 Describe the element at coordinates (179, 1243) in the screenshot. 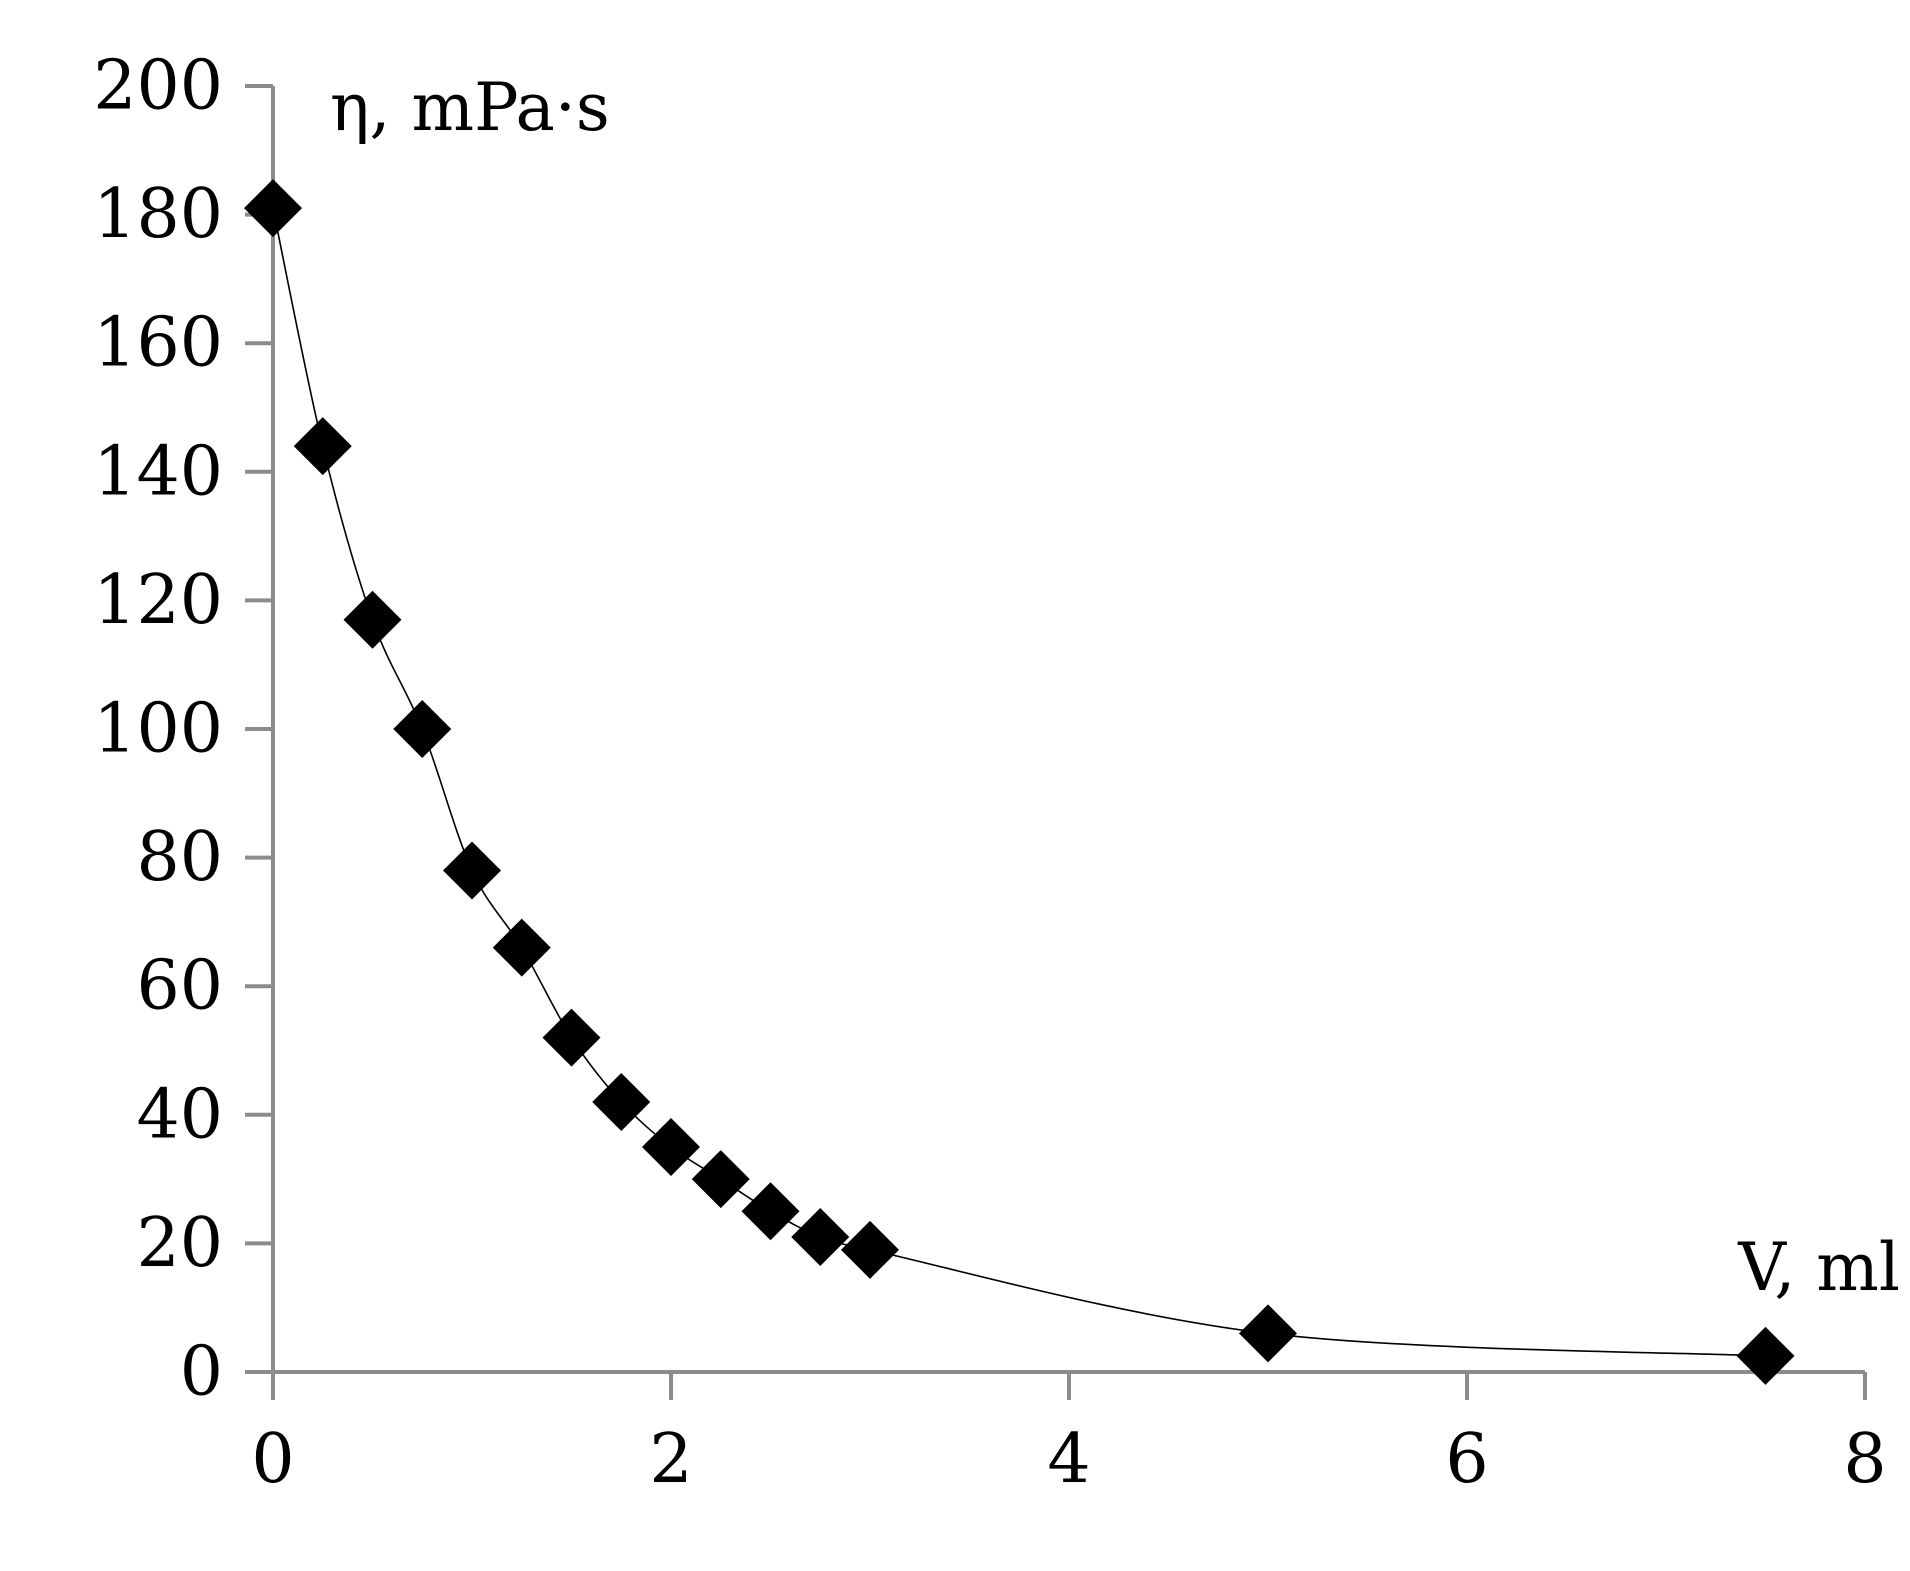

I see `y-tick-label: 20` at that location.